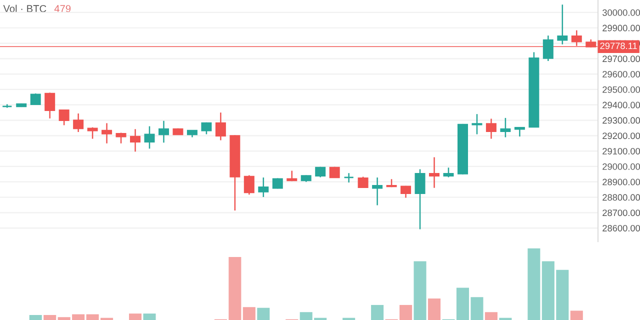 The height and width of the screenshot is (320, 640). Describe the element at coordinates (621, 59) in the screenshot. I see `y-tick-label: 29700.00` at that location.